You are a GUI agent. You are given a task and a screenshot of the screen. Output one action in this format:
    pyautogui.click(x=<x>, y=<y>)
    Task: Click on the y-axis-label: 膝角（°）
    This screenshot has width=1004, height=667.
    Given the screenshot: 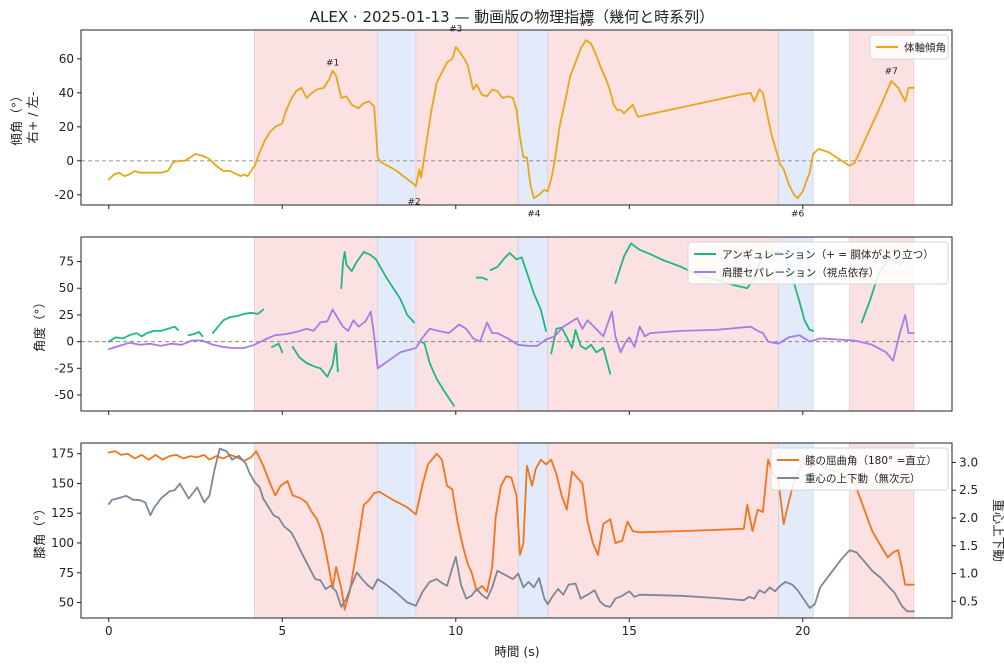 What is the action you would take?
    pyautogui.click(x=39, y=530)
    